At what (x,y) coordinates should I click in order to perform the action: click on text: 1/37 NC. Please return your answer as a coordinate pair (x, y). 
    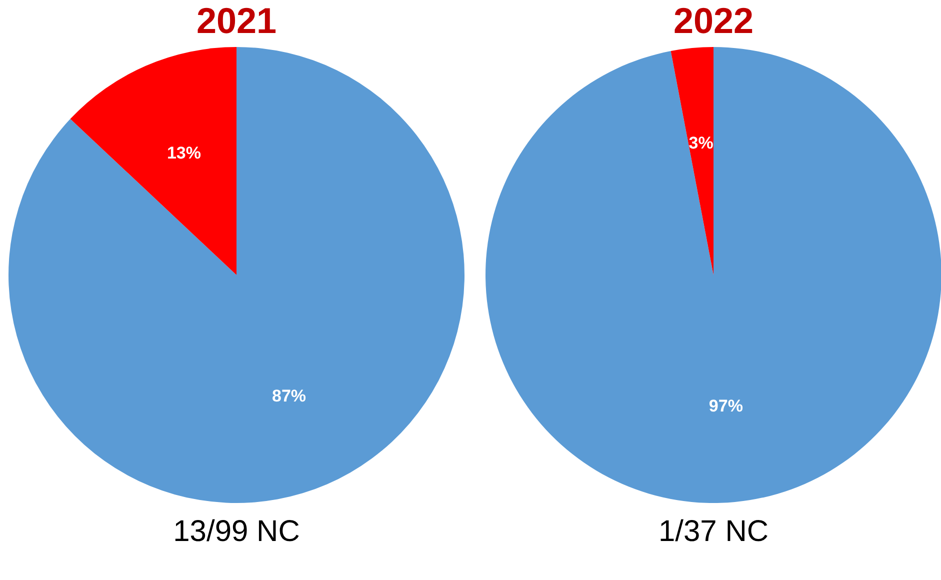
    Looking at the image, I should click on (713, 531).